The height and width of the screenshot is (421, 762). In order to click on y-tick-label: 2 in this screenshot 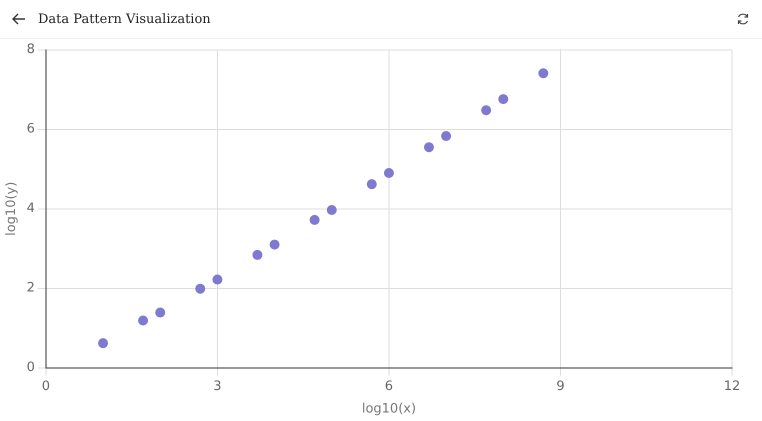, I will do `click(30, 288)`.